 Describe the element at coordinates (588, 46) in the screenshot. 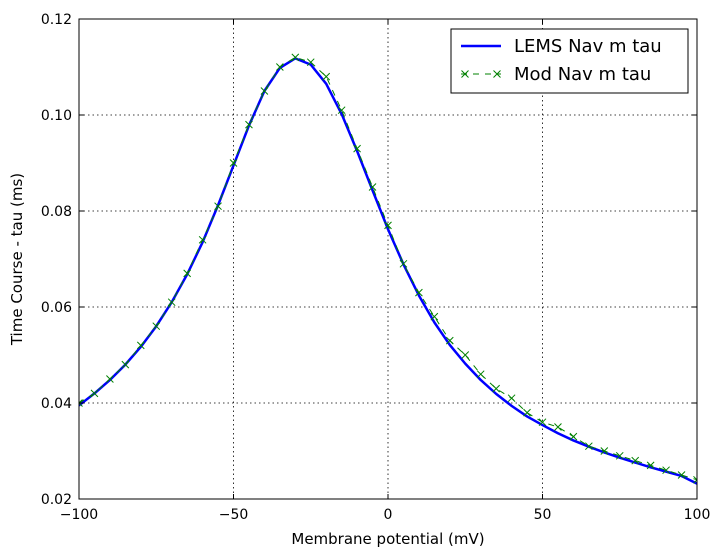

I see `legend-label: LEMS Nav m tau` at that location.